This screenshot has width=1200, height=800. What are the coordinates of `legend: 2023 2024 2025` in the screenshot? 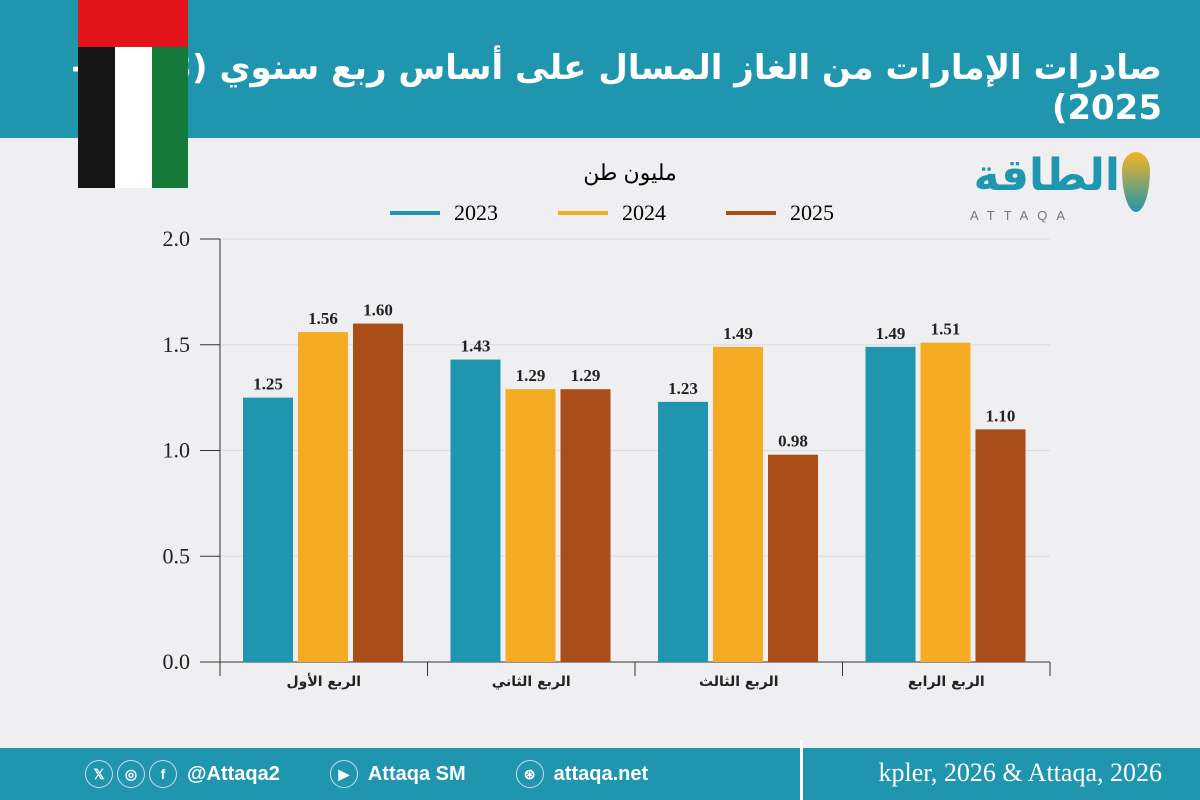 It's located at (612, 213).